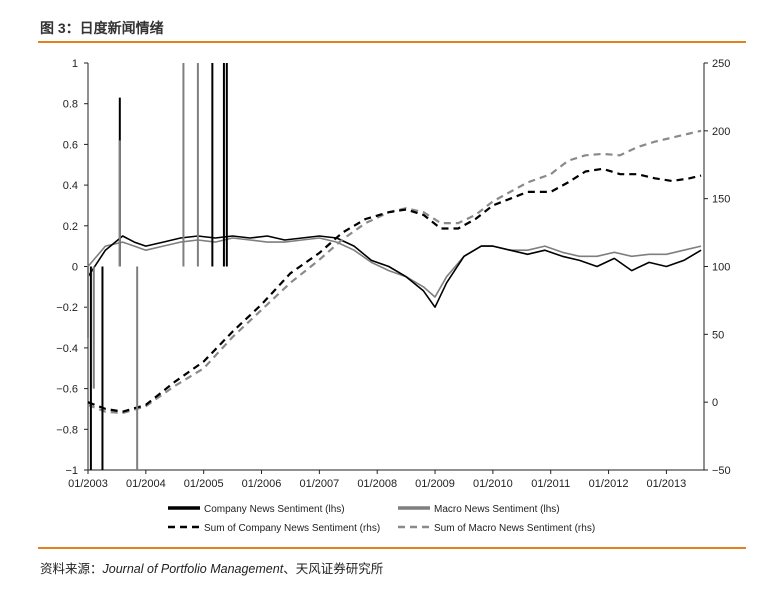  I want to click on x-tick-label: 01/2012, so click(609, 484).